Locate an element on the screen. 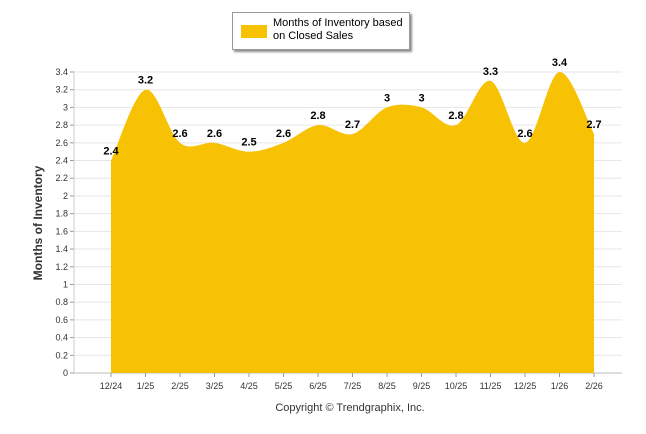 Image resolution: width=646 pixels, height=434 pixels. y-tick-label: 1.8 is located at coordinates (61, 214).